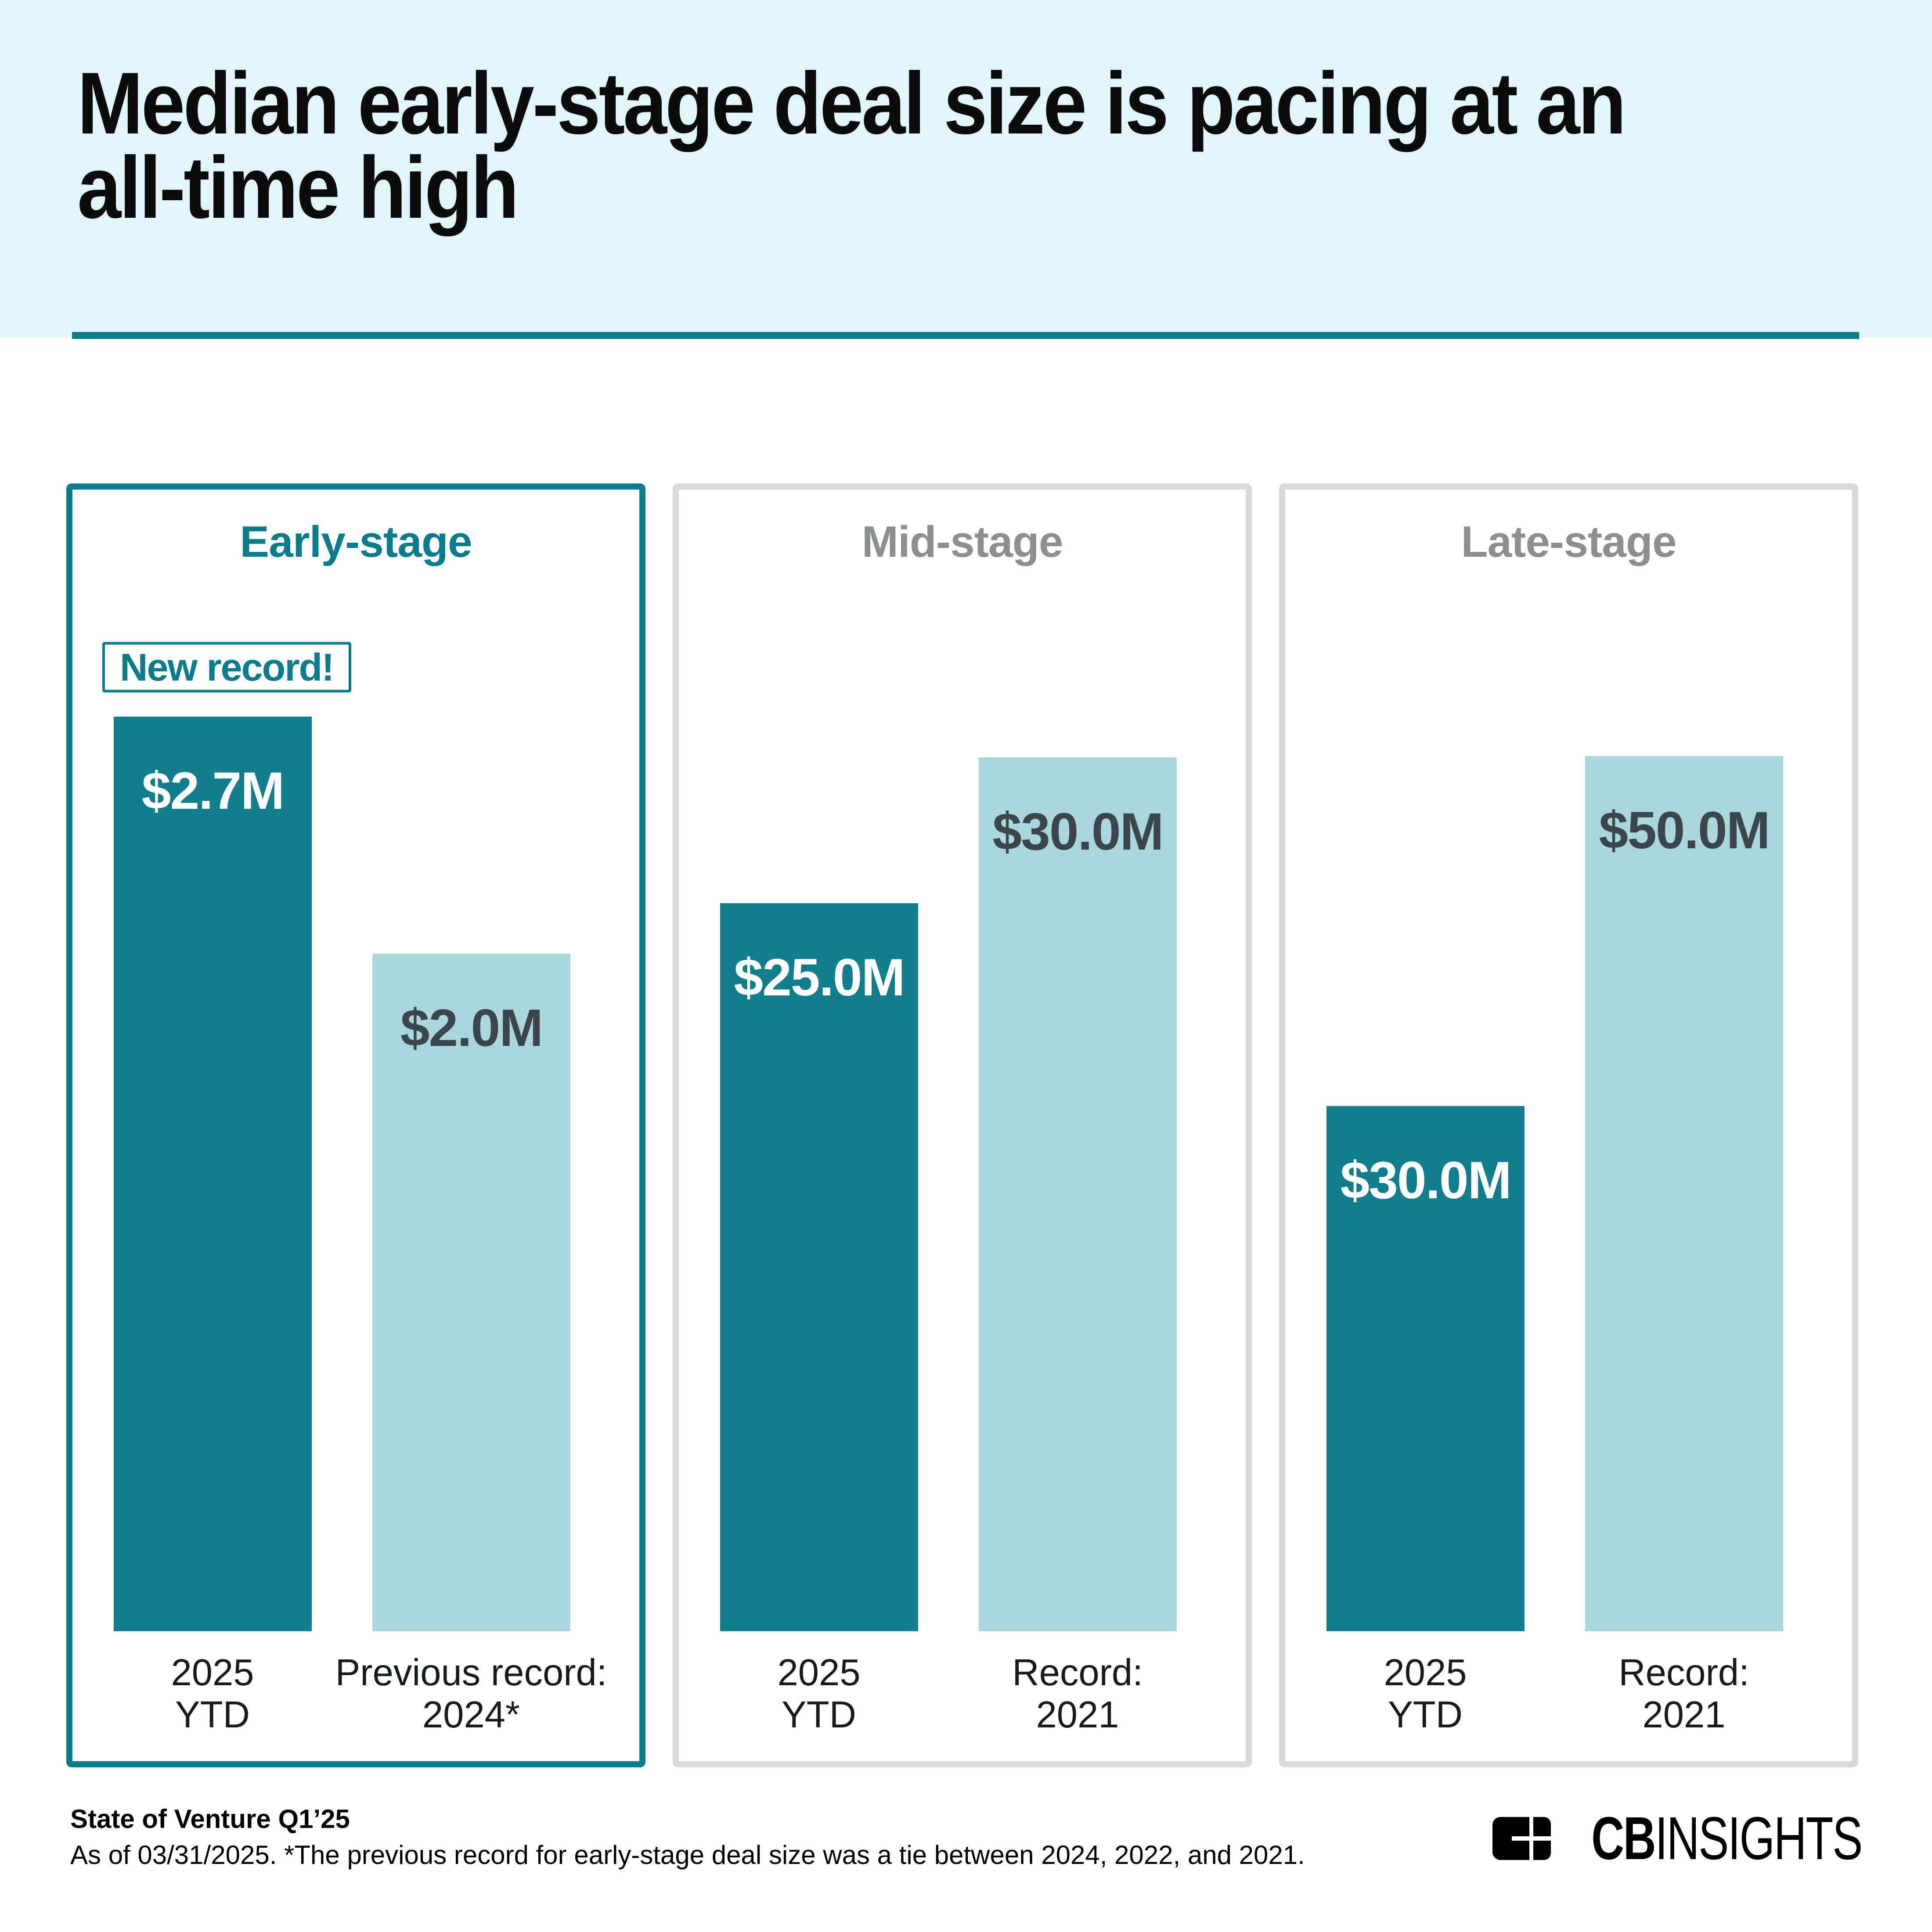  I want to click on cbinsights-logo: CB INSIGHTS, so click(1677, 1839).